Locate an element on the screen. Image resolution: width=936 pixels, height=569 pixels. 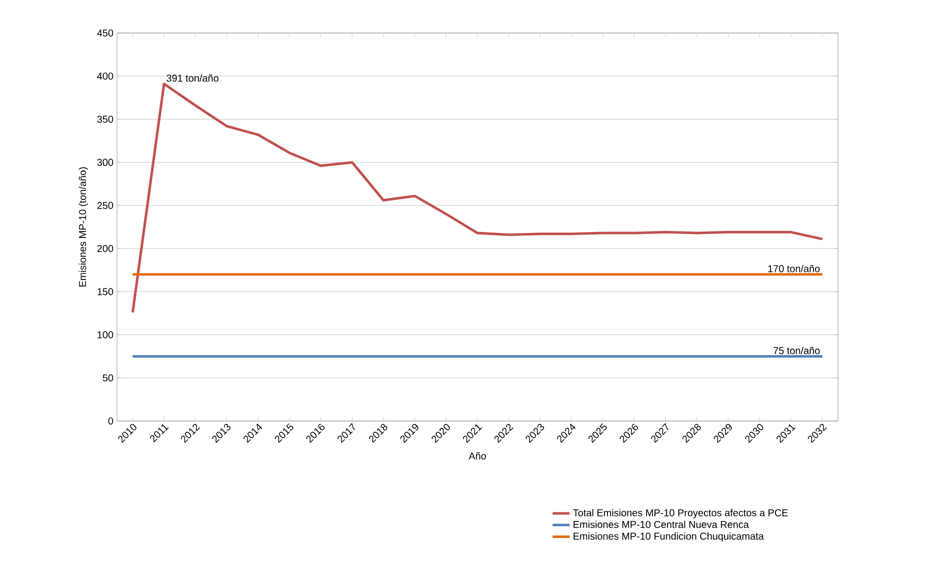
legend-label: Total Emisiones MP-10 Proyectos afectos a PCE is located at coordinates (680, 513).